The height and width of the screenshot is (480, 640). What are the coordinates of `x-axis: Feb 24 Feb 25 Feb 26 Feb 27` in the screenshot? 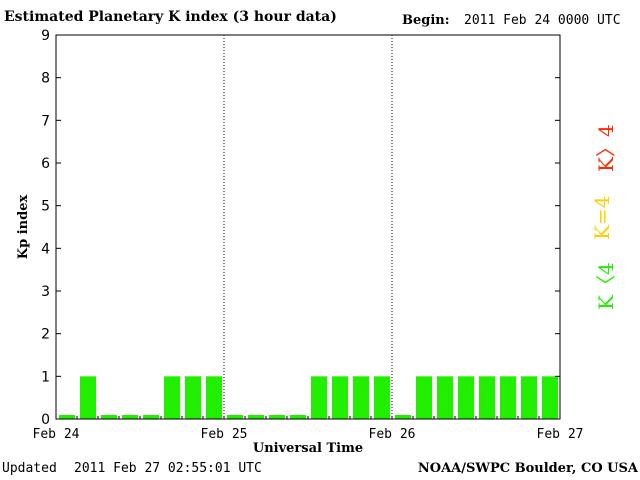 It's located at (308, 429).